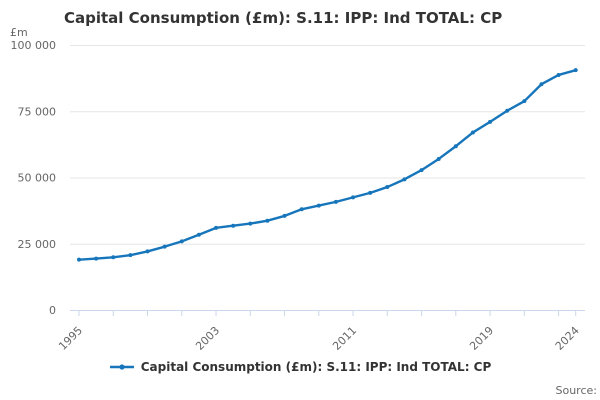  Describe the element at coordinates (327, 313) in the screenshot. I see `x-axis` at that location.